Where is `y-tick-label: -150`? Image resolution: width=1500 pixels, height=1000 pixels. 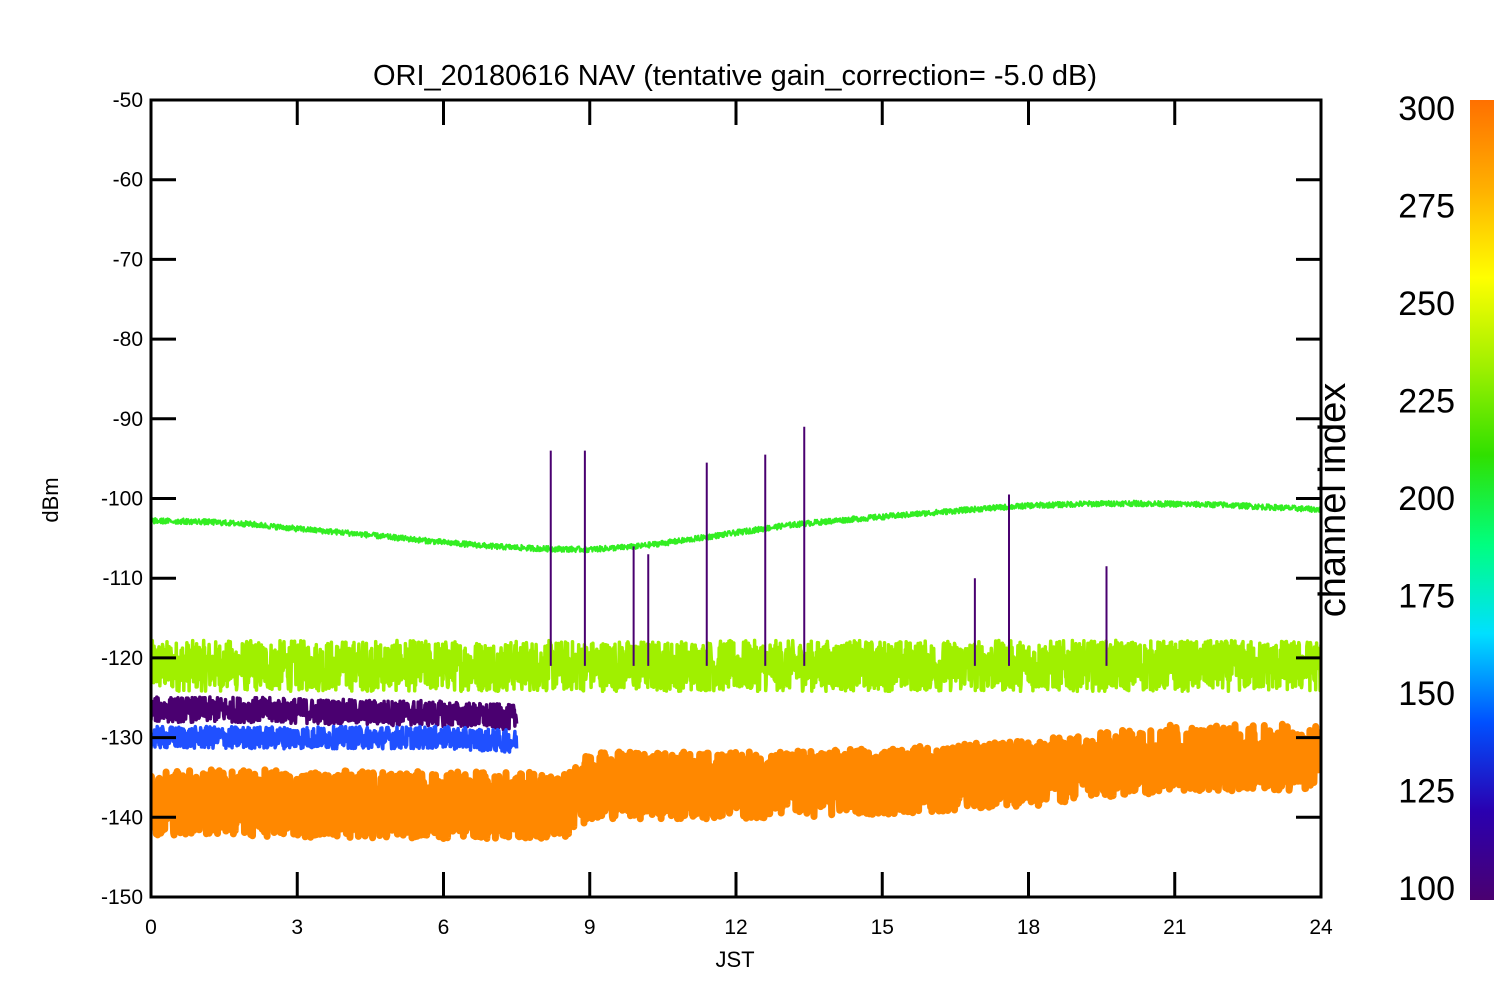
y-tick-label: -150 is located at coordinates (122, 897).